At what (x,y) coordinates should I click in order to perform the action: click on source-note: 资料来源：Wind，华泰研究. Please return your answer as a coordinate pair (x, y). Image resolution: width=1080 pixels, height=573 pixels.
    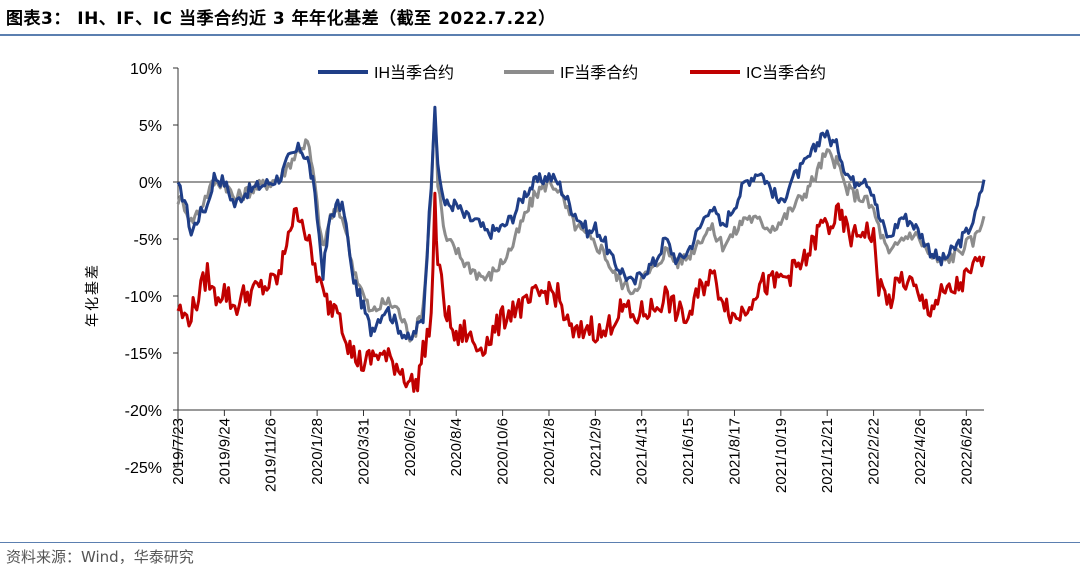
    Looking at the image, I should click on (100, 557).